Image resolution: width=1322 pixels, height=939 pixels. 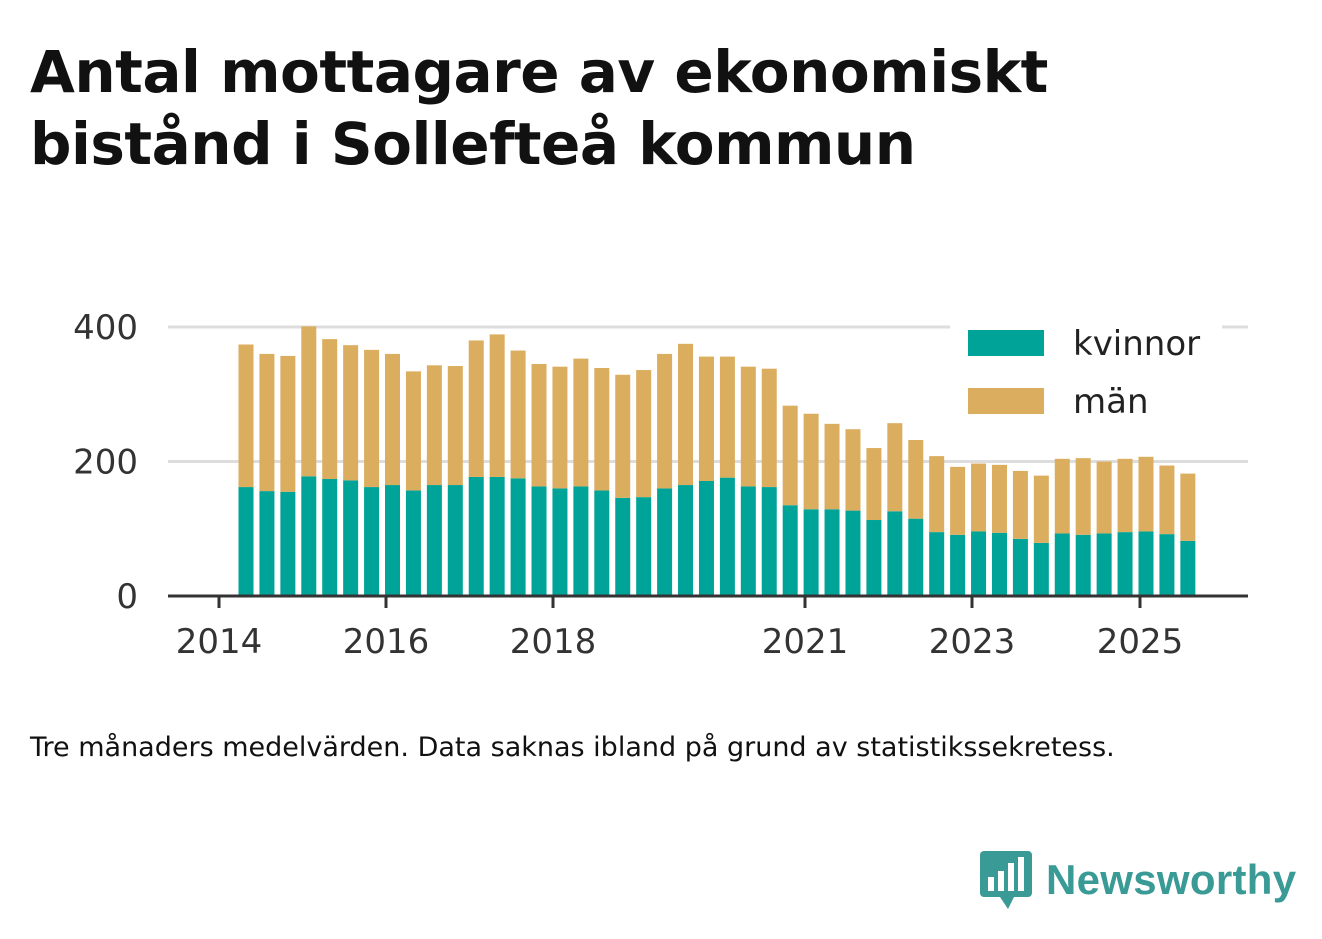 What do you see at coordinates (553, 642) in the screenshot?
I see `x-tick-label: 2018` at bounding box center [553, 642].